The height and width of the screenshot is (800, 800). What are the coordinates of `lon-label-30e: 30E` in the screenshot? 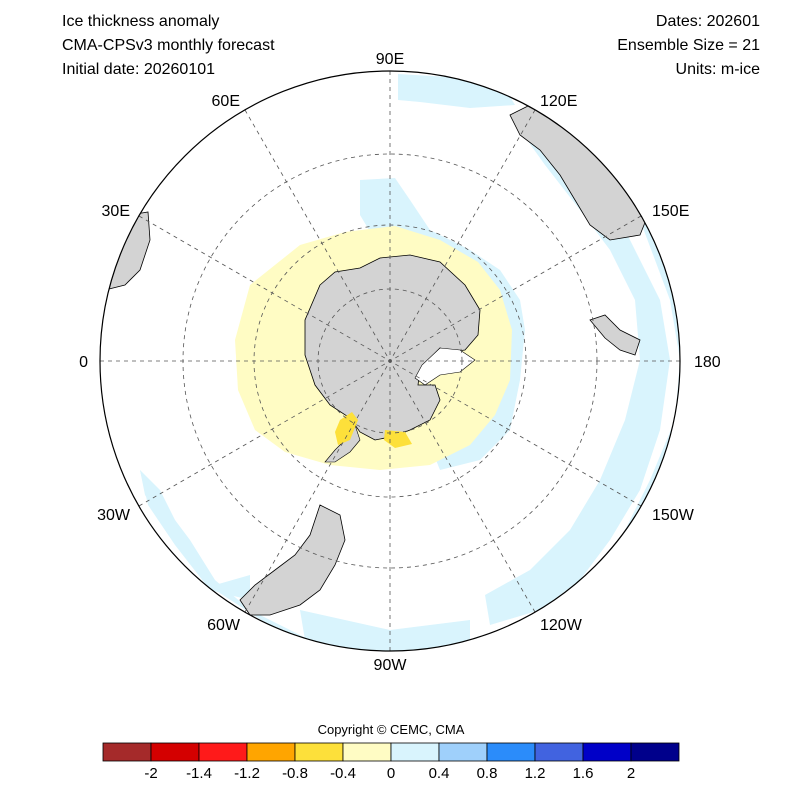 It's located at (116, 211).